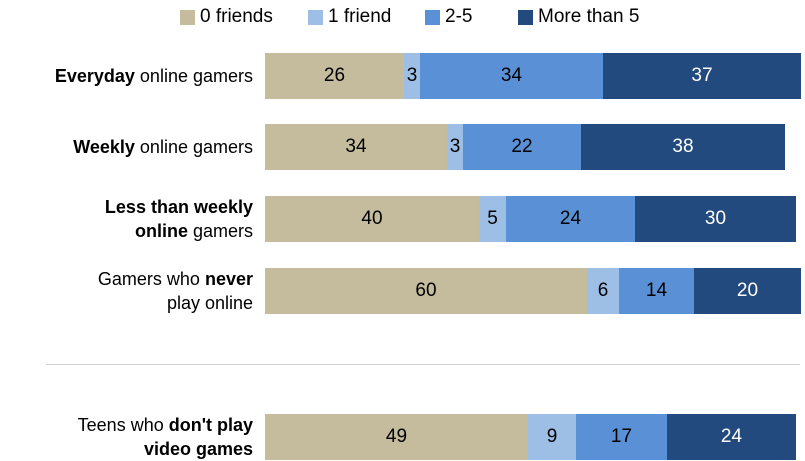 The height and width of the screenshot is (461, 805). I want to click on category-label: Teens who don't play video games, so click(165, 437).